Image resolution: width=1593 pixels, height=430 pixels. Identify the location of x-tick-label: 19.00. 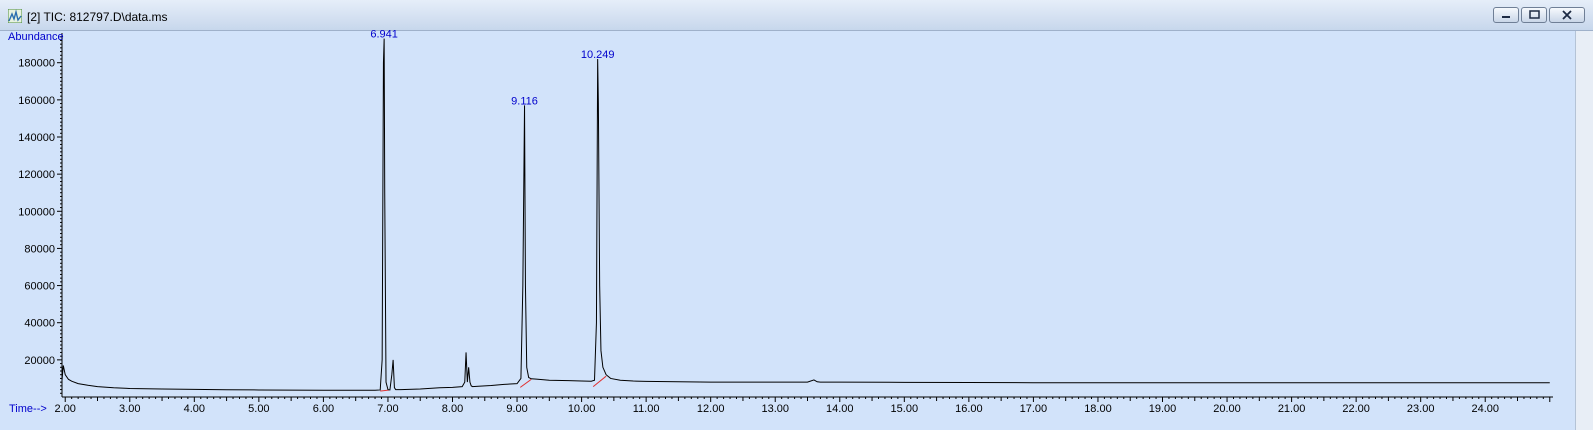
(1163, 409).